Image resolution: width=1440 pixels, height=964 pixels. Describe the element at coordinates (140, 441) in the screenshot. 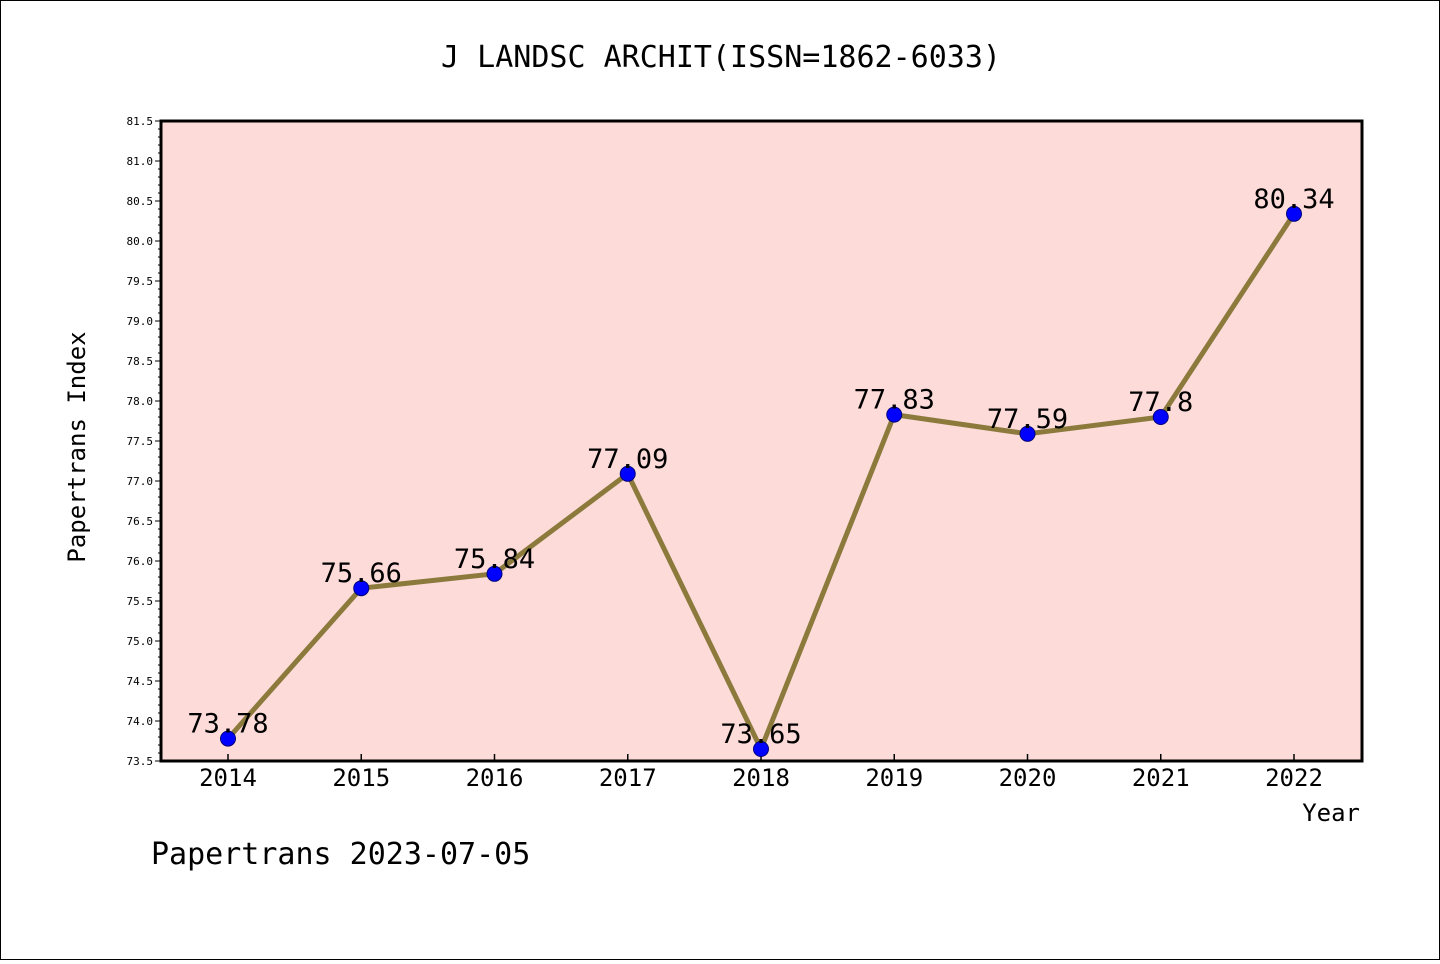

I see `y-tick-label: 77.5` at that location.